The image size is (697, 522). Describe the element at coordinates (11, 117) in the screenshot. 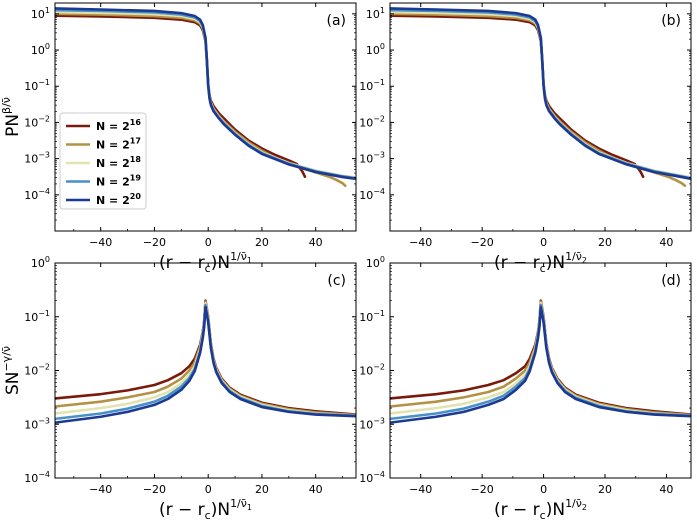

I see `y-axis-label: PNβ/ν̄` at that location.